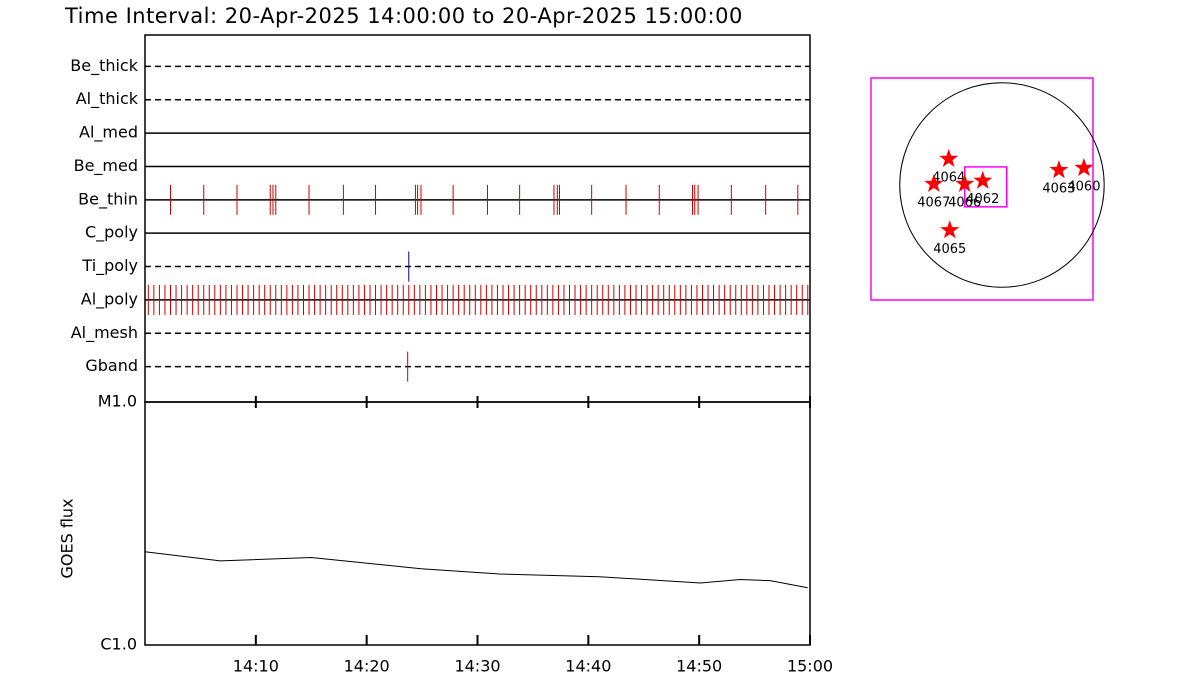  What do you see at coordinates (933, 202) in the screenshot?
I see `region-label: 4067` at bounding box center [933, 202].